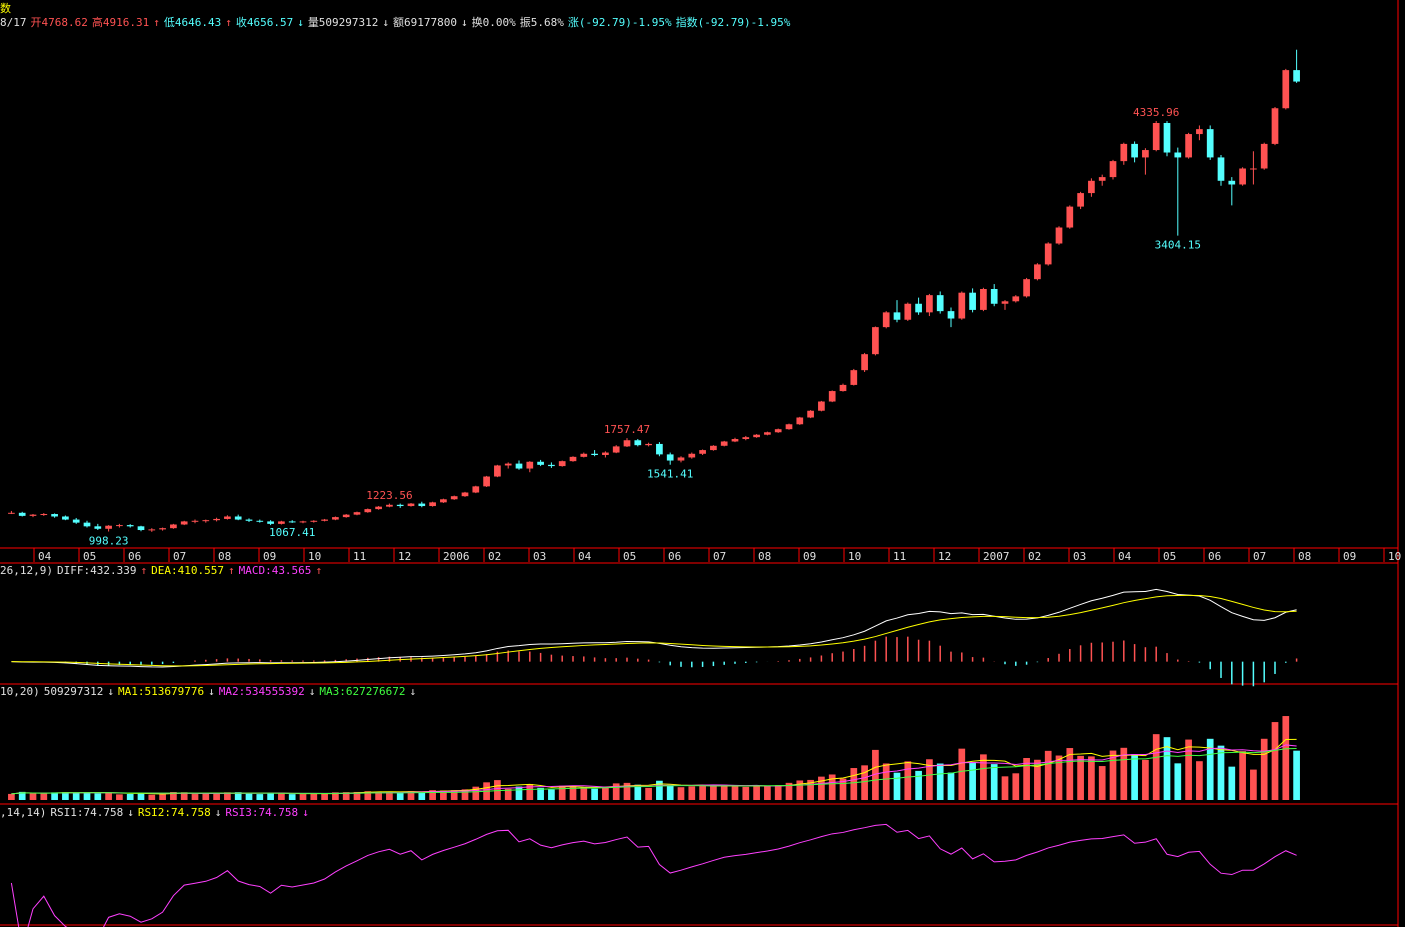 Image resolution: width=1405 pixels, height=927 pixels. What do you see at coordinates (120, 22) in the screenshot?
I see `quote-high: 高4916.31` at bounding box center [120, 22].